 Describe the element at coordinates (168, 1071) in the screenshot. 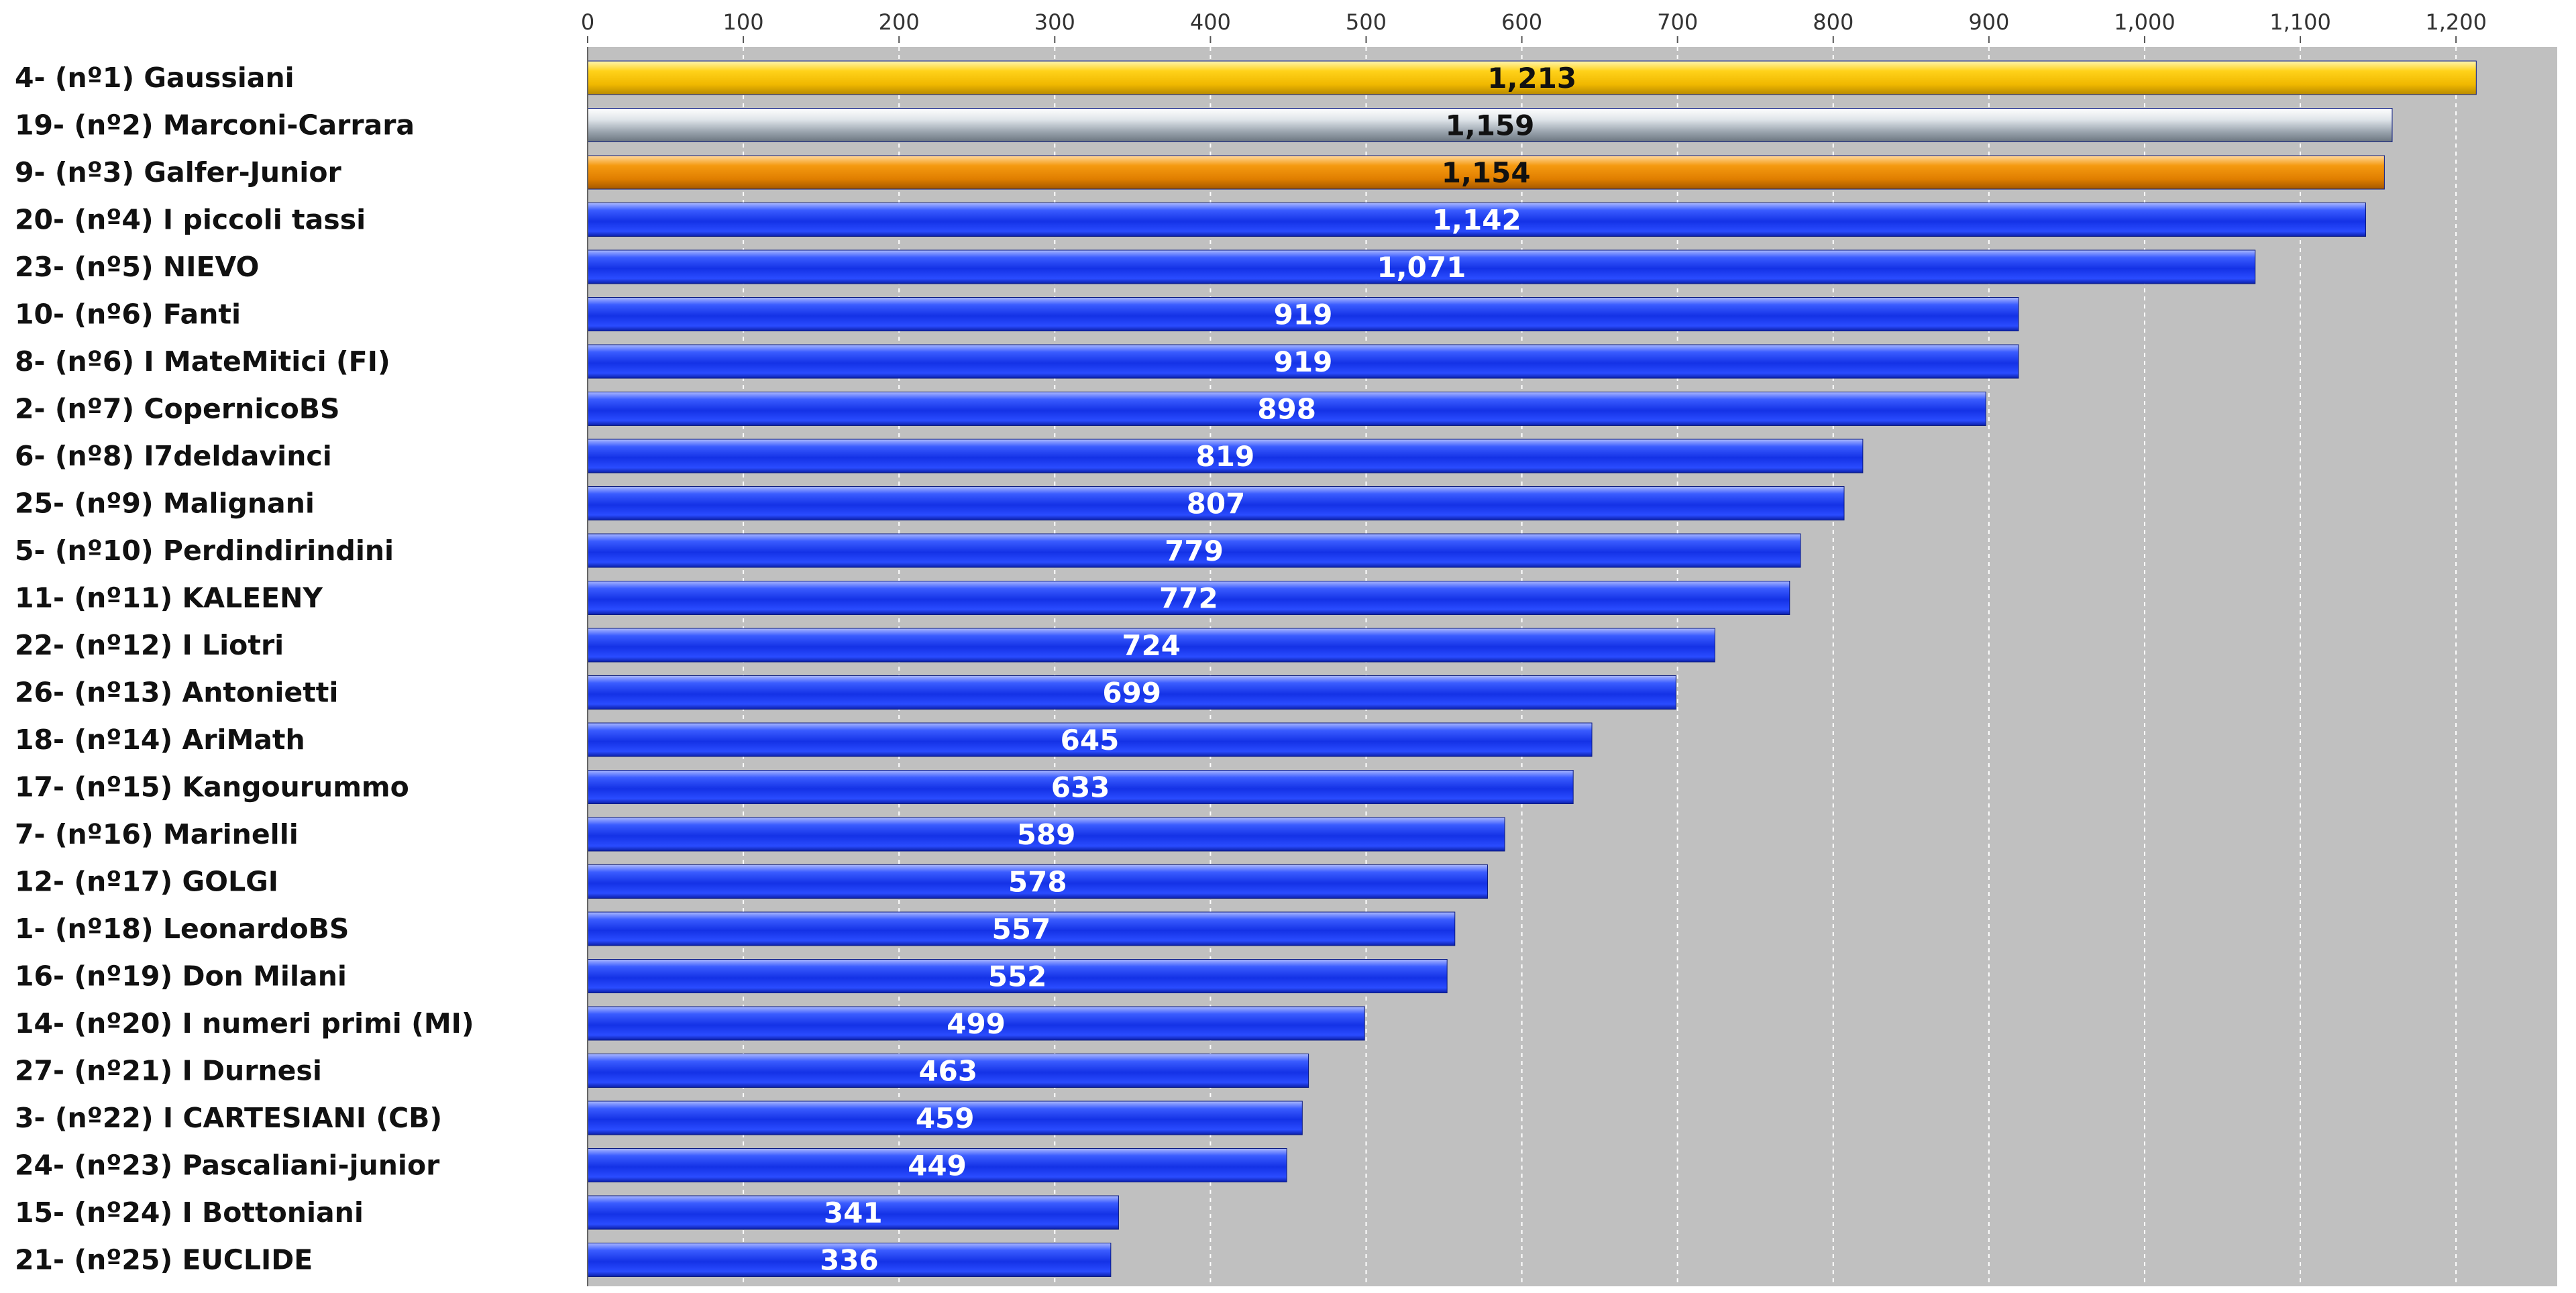

I see `category-label: 27- (nº21) I Durnesi` at that location.